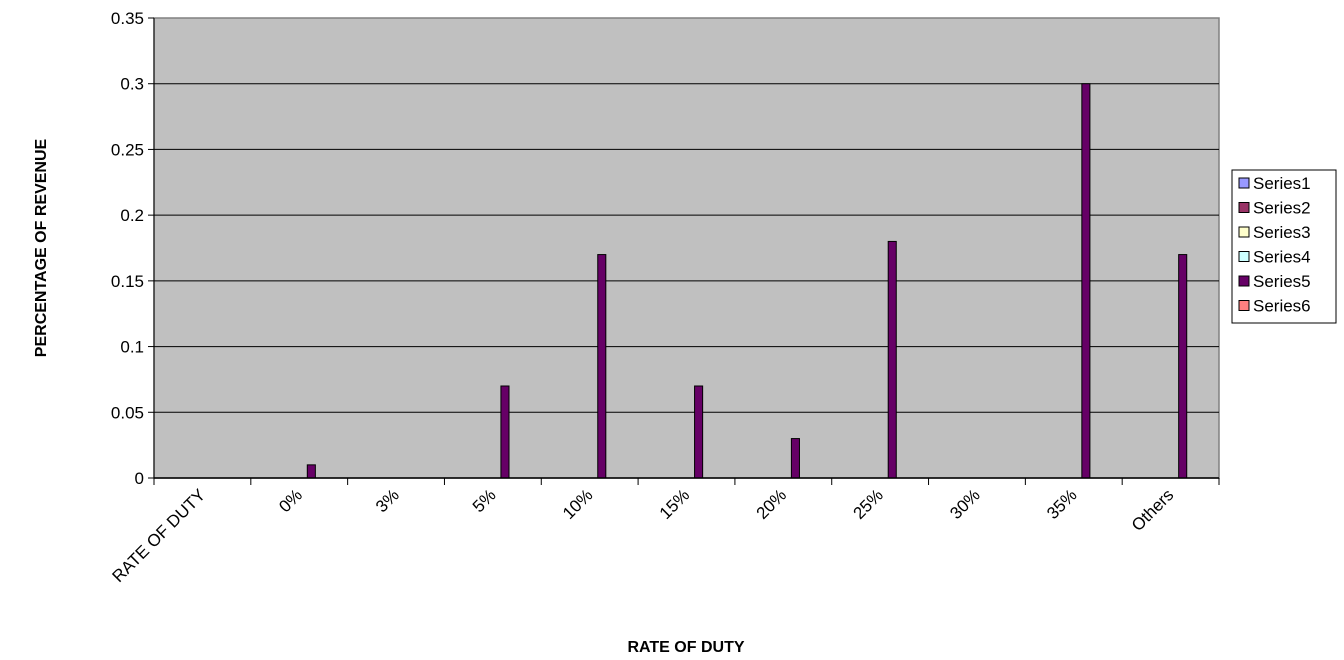  I want to click on y-tick-label: 0.3, so click(132, 84).